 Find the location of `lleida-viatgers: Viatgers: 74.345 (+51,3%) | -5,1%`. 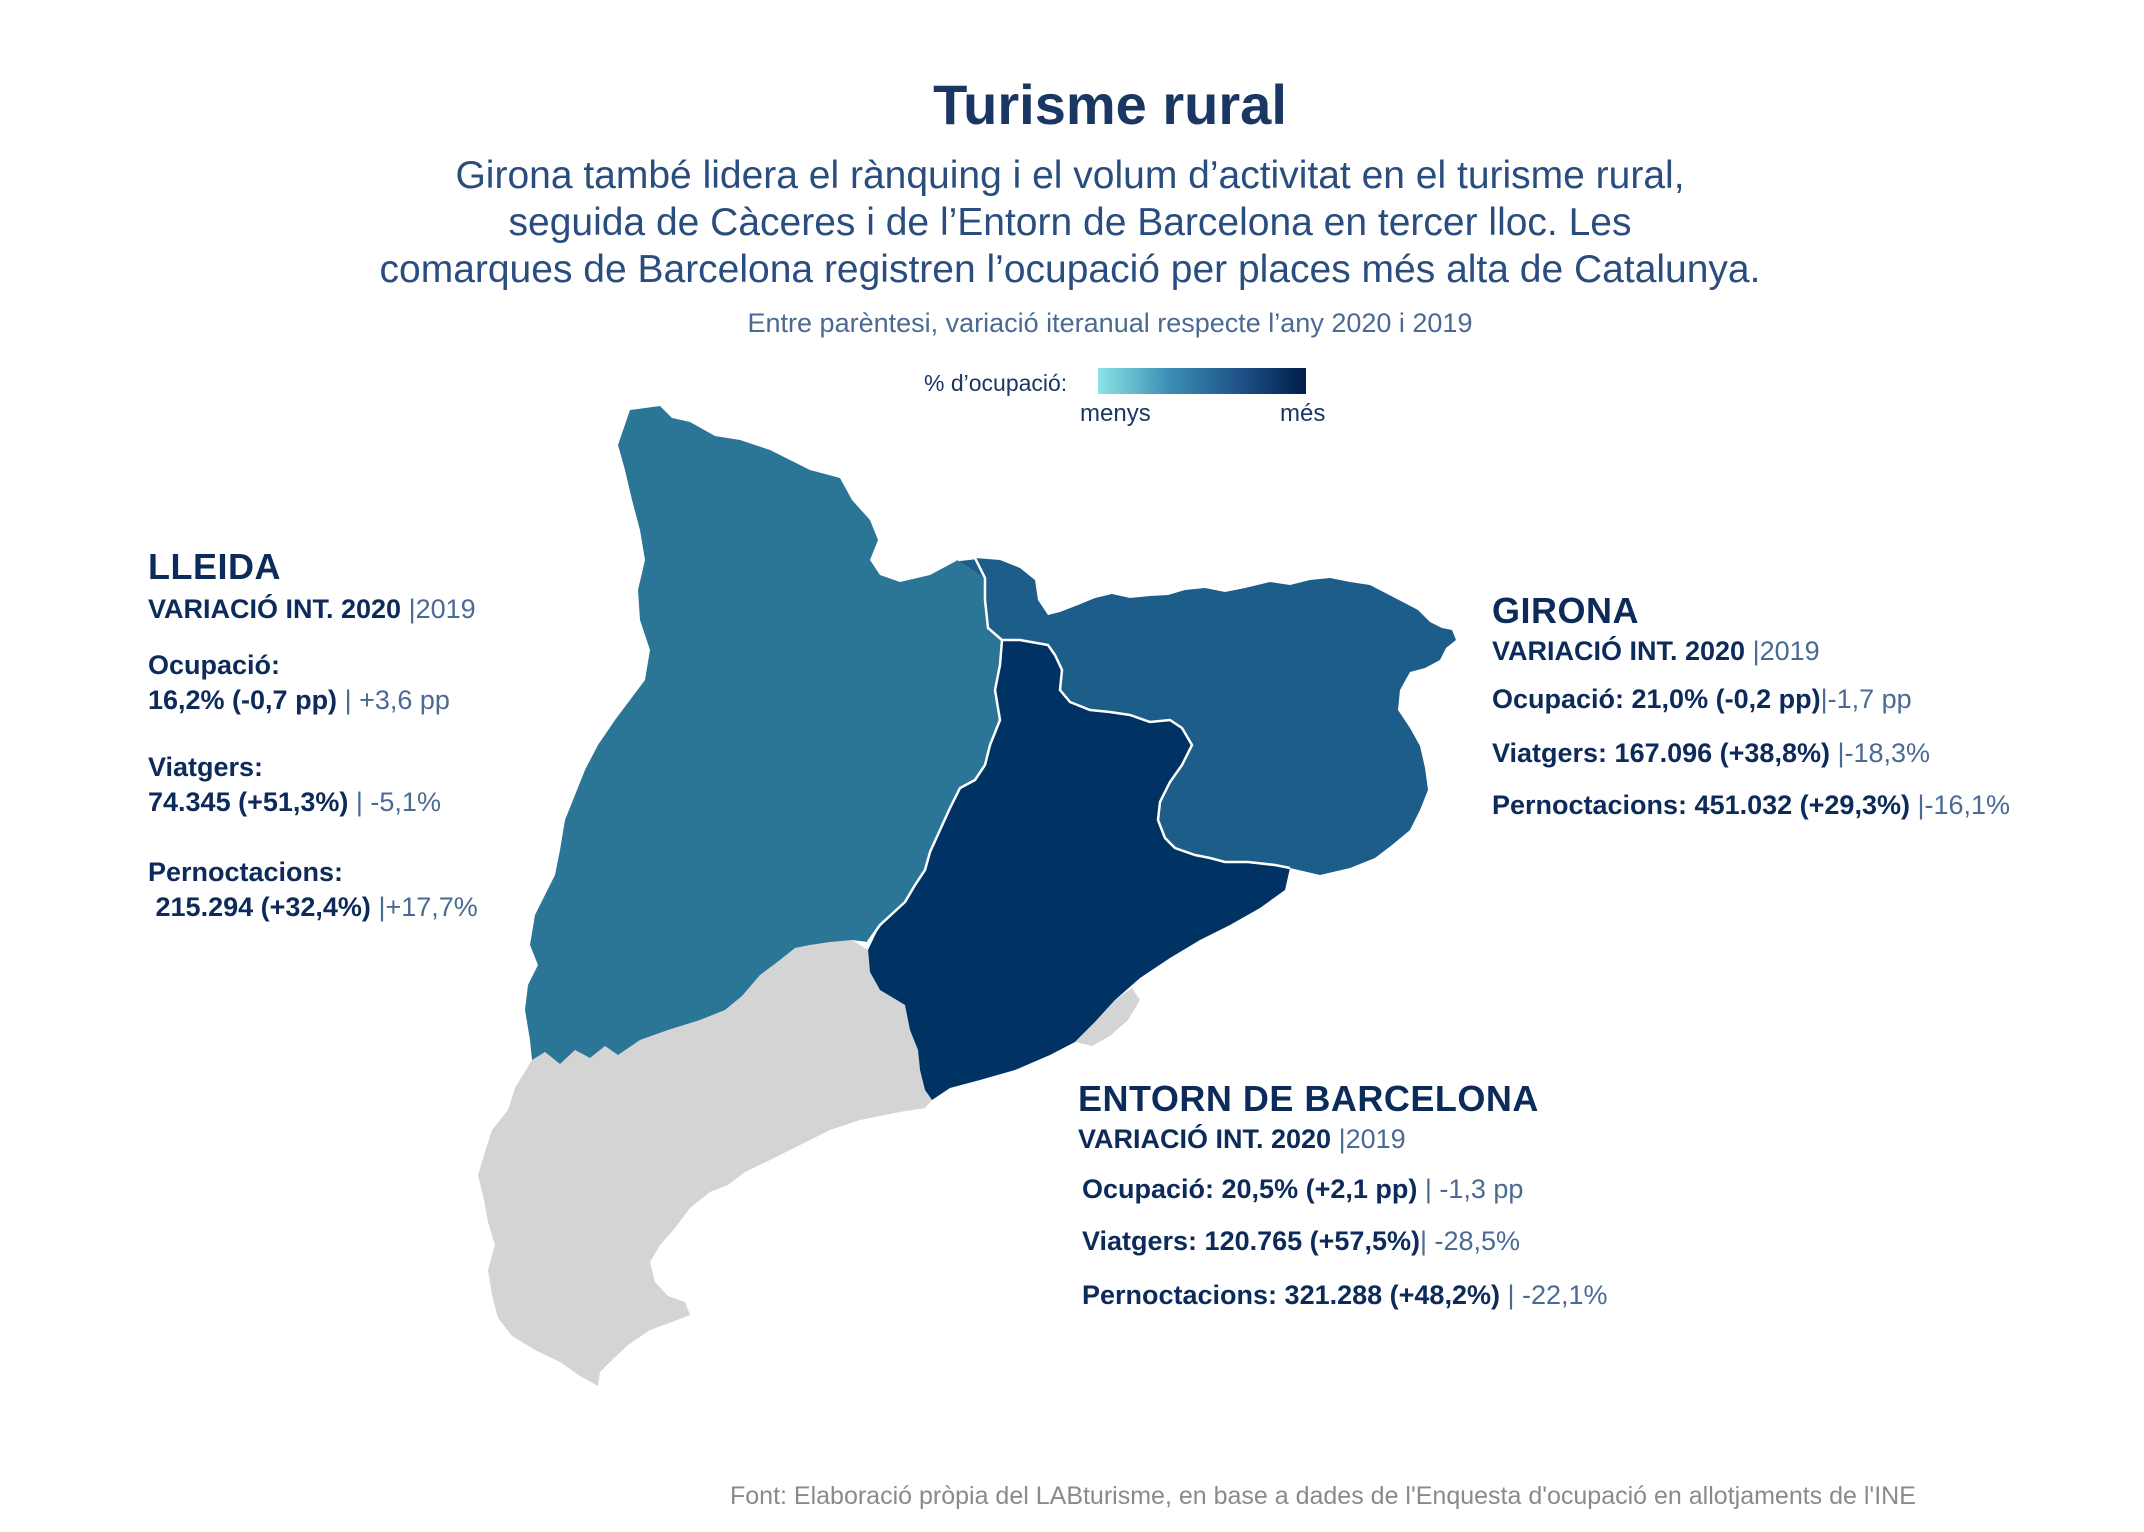

lleida-viatgers: Viatgers: 74.345 (+51,3%) | -5,1% is located at coordinates (294, 785).